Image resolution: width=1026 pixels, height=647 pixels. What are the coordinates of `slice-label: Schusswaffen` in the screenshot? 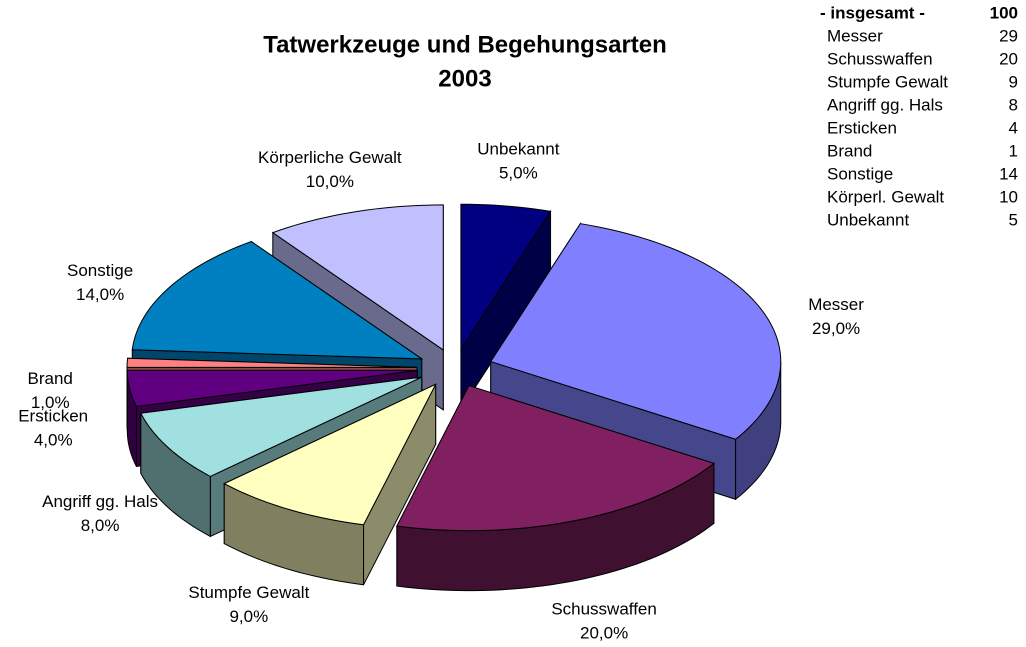 It's located at (604, 609).